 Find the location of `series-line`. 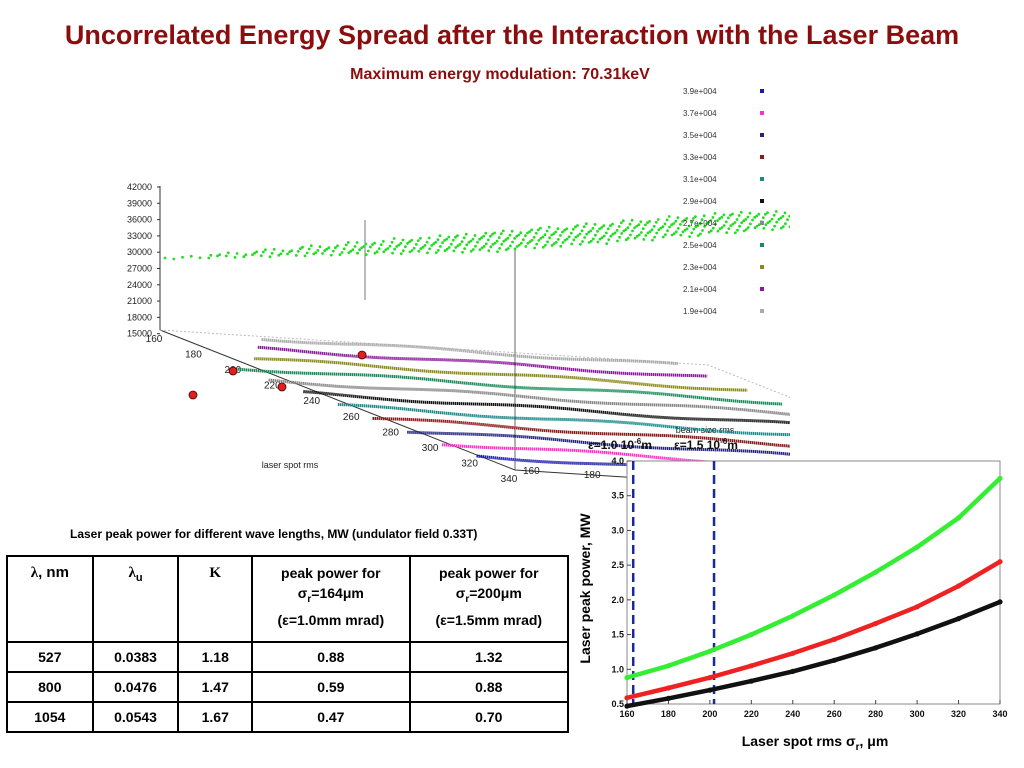

series-line is located at coordinates (814, 629).